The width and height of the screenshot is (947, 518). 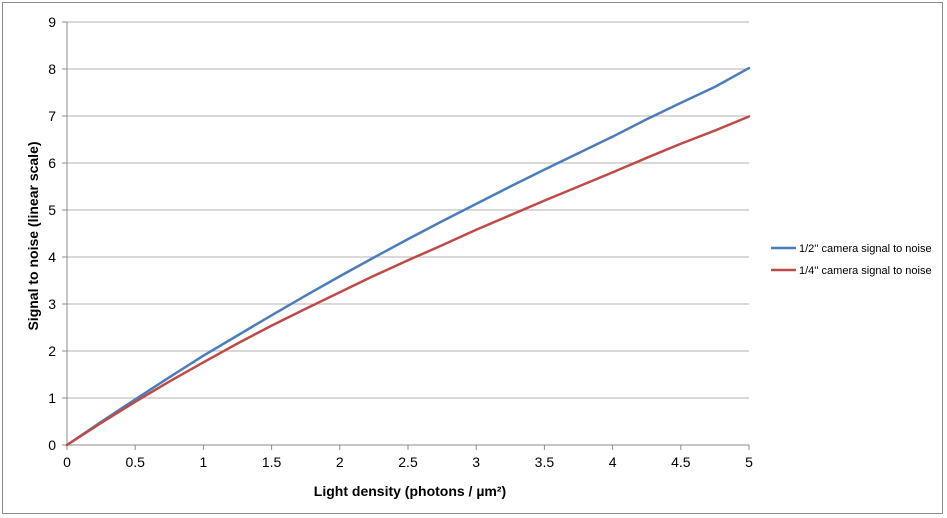 I want to click on x-tick-label: 2, so click(x=340, y=462).